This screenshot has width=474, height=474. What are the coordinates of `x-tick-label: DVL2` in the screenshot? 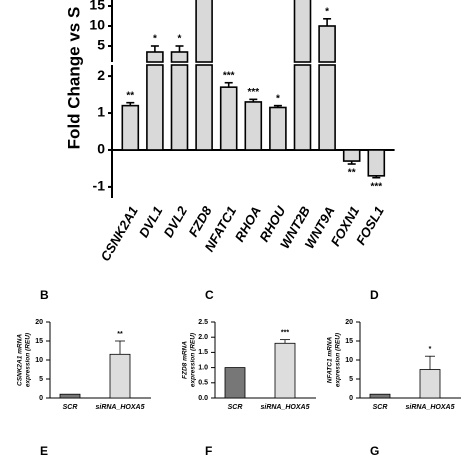 It's located at (175, 221).